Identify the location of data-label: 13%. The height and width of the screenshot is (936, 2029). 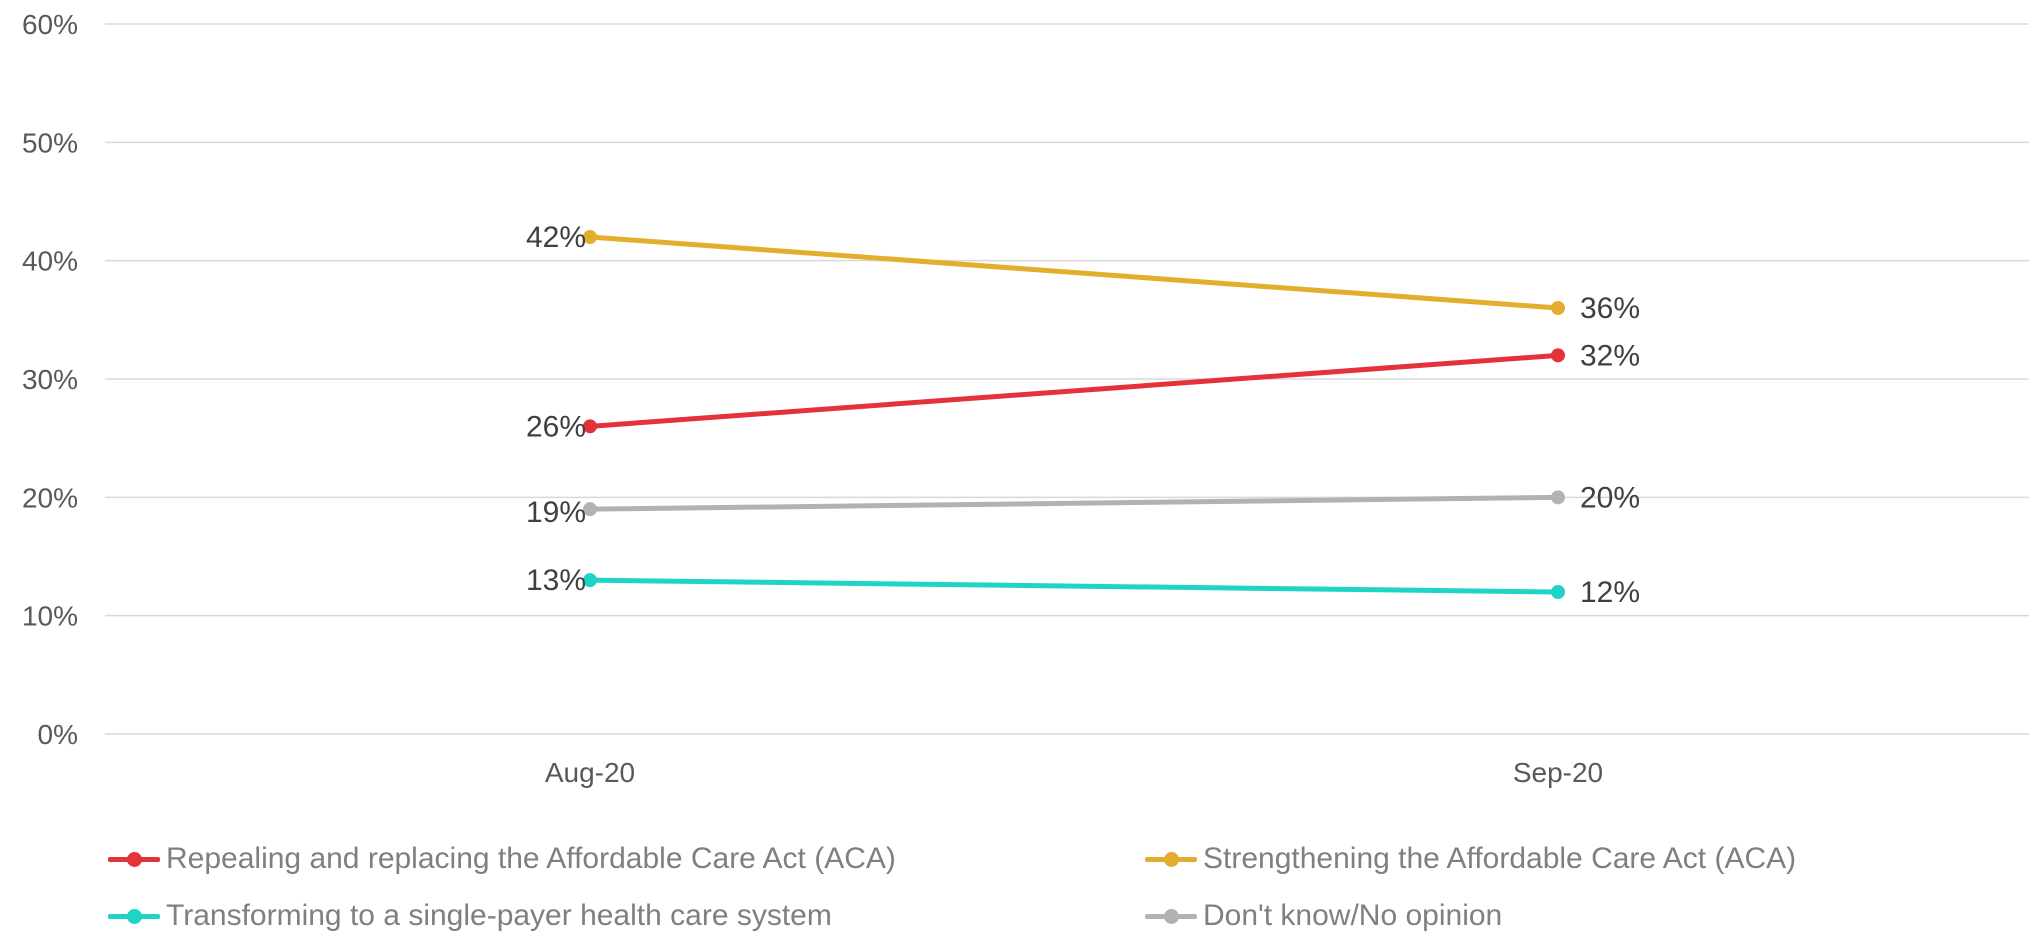
(556, 580).